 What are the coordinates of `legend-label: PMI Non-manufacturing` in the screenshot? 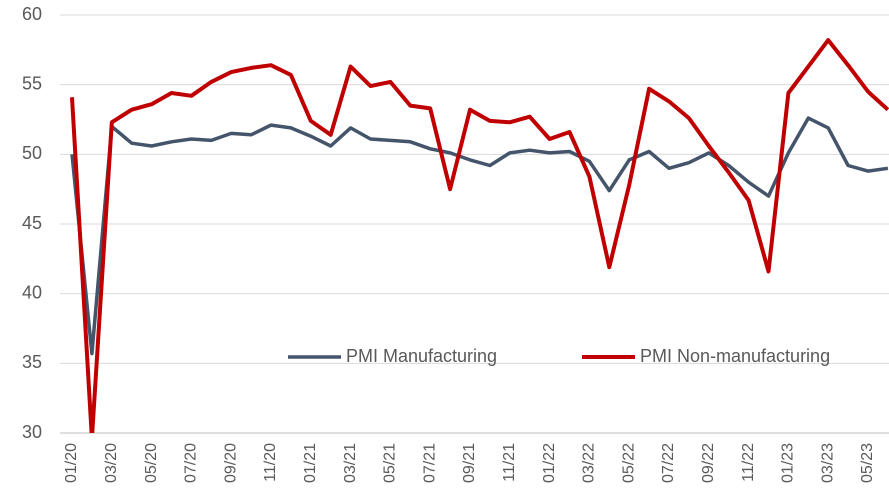 It's located at (735, 356).